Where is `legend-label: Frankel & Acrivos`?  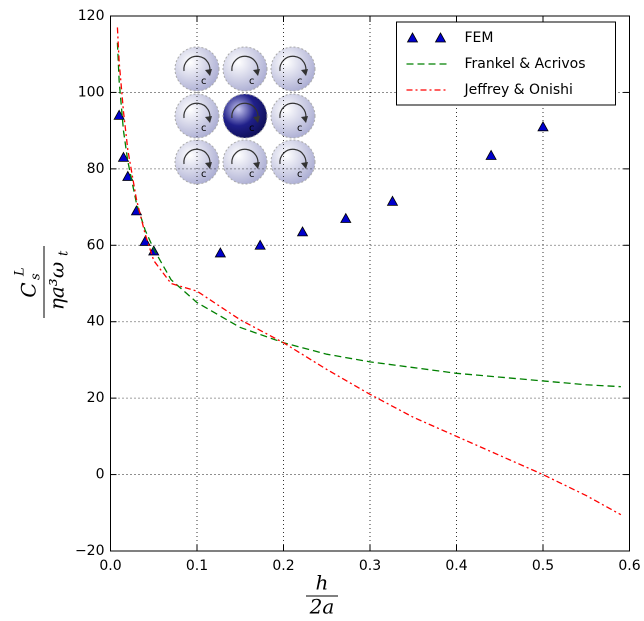 legend-label: Frankel & Acrivos is located at coordinates (525, 64).